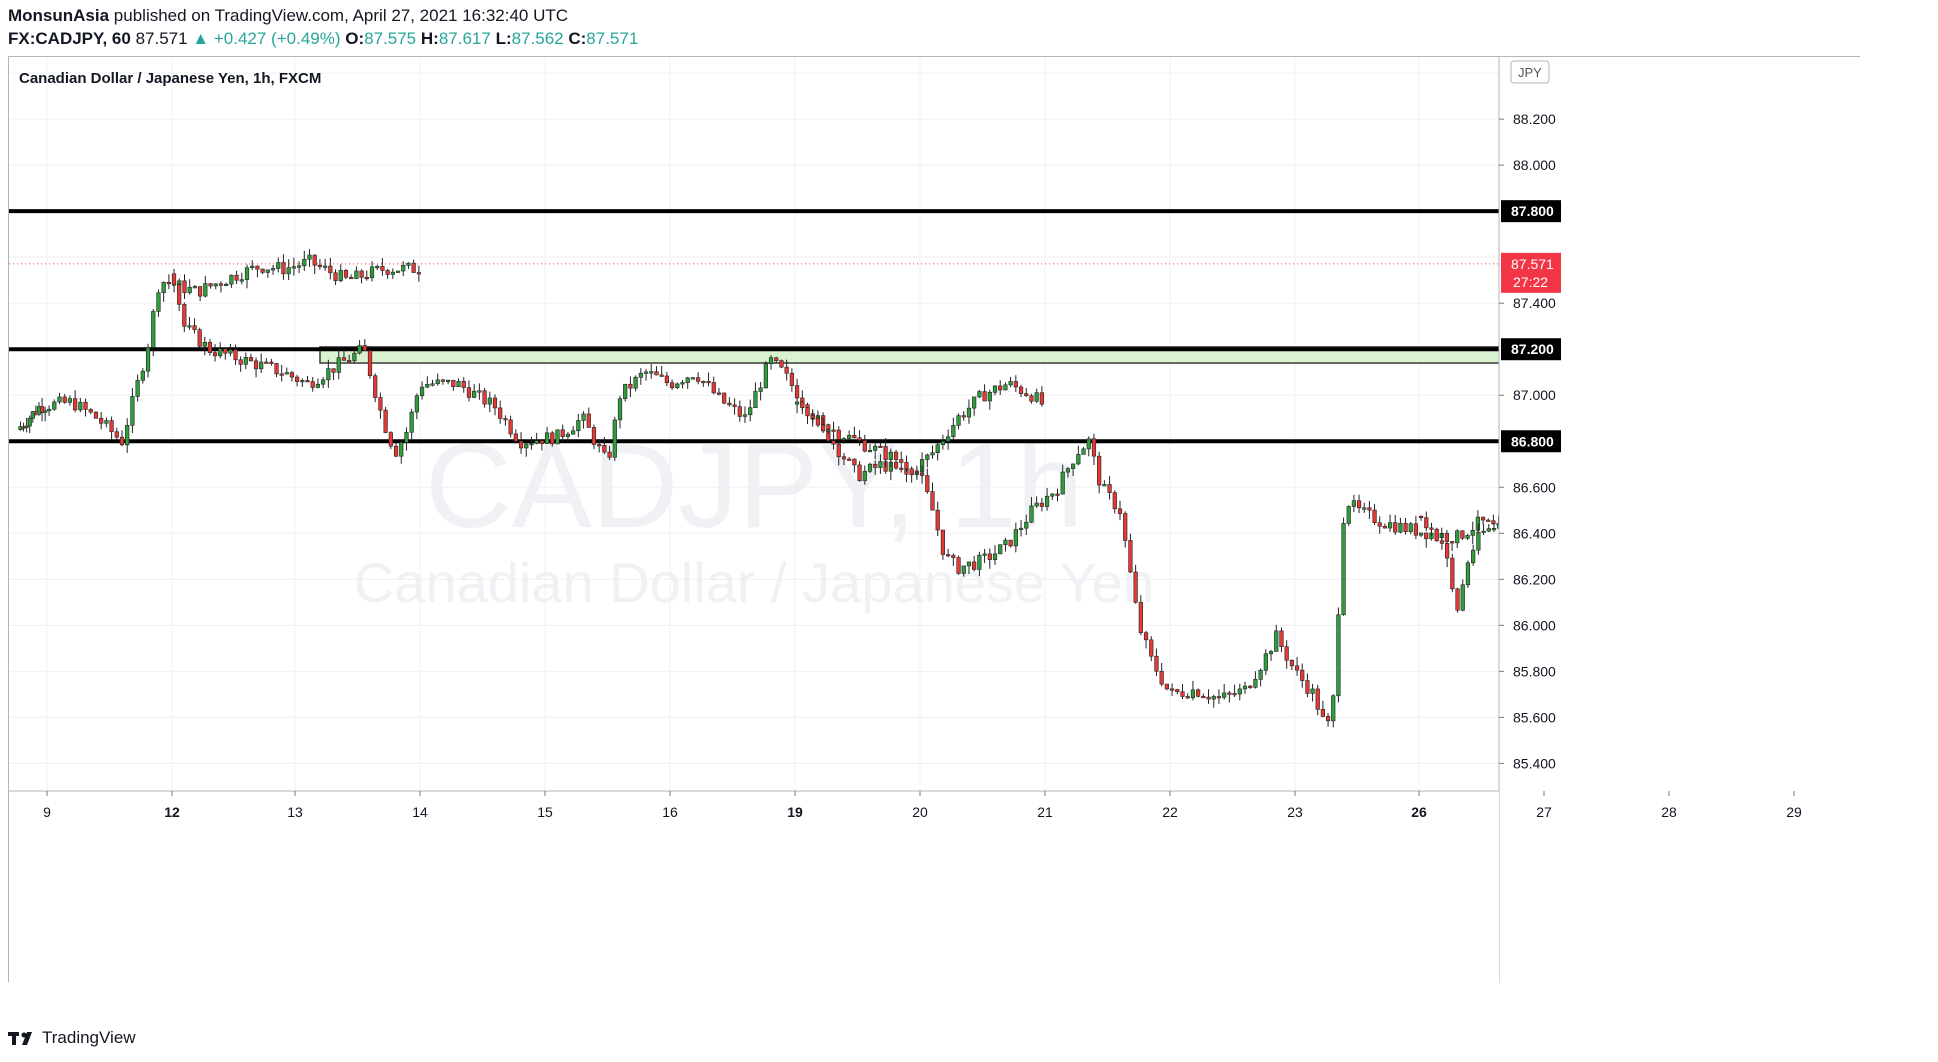  I want to click on y-tick-label: 86.400, so click(1534, 533).